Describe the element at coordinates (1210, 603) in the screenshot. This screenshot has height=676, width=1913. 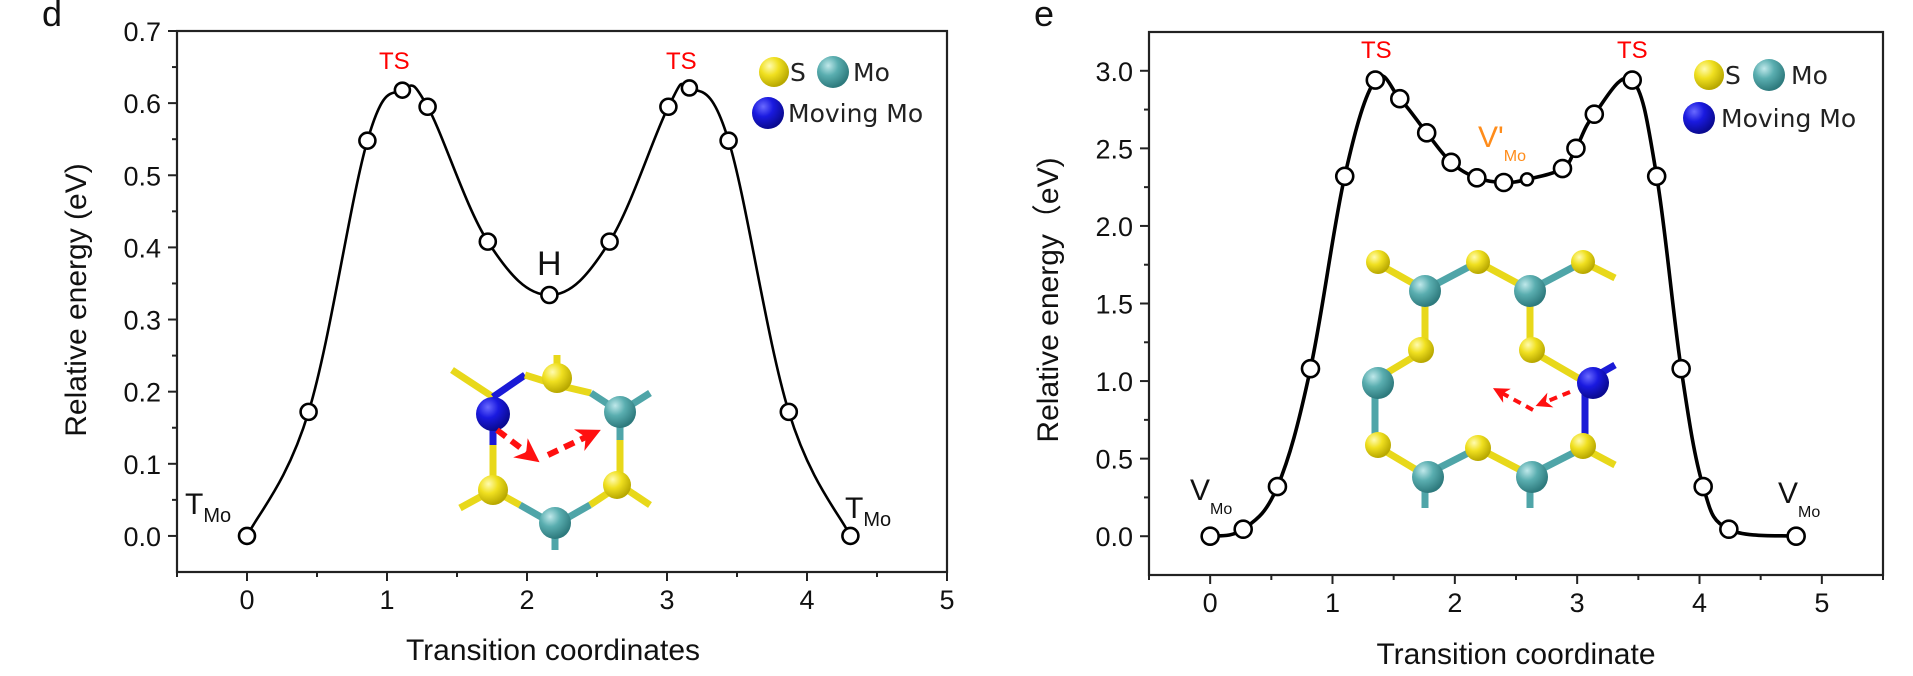
I see `x-tick-label: 0` at that location.